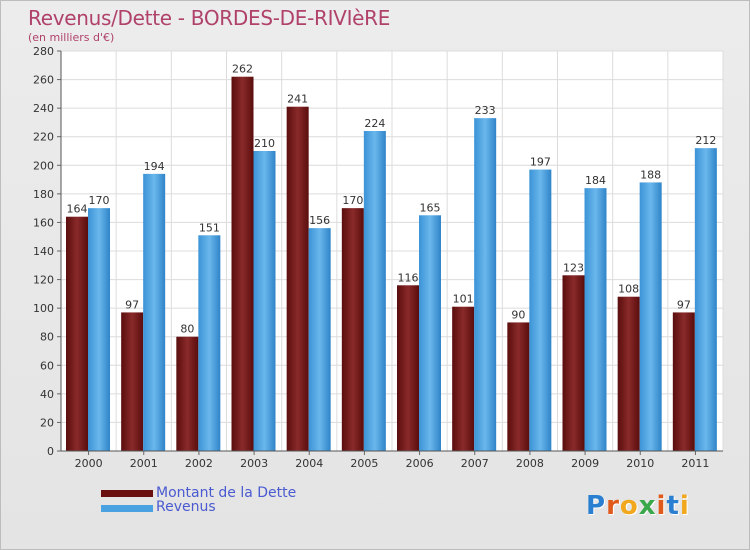 The width and height of the screenshot is (750, 550). What do you see at coordinates (43, 222) in the screenshot?
I see `y-tick-label: 160` at bounding box center [43, 222].